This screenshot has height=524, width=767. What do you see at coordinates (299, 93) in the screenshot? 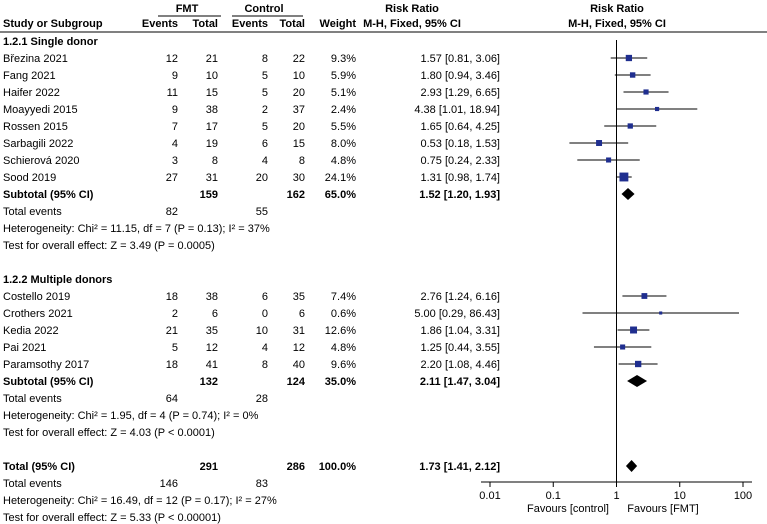
I see `study-0-2-total-control: 20` at bounding box center [299, 93].